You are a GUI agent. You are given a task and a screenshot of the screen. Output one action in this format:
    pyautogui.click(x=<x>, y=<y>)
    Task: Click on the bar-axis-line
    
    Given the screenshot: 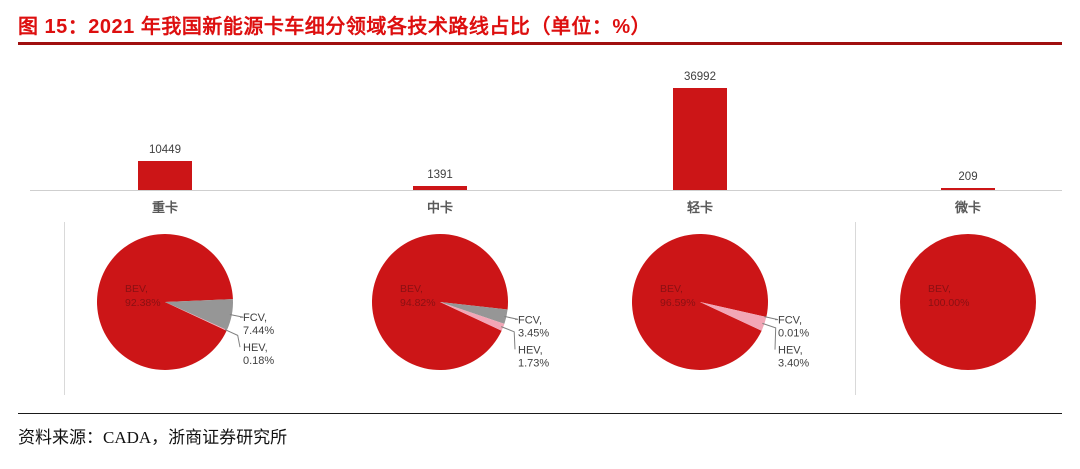 What is the action you would take?
    pyautogui.click(x=546, y=190)
    